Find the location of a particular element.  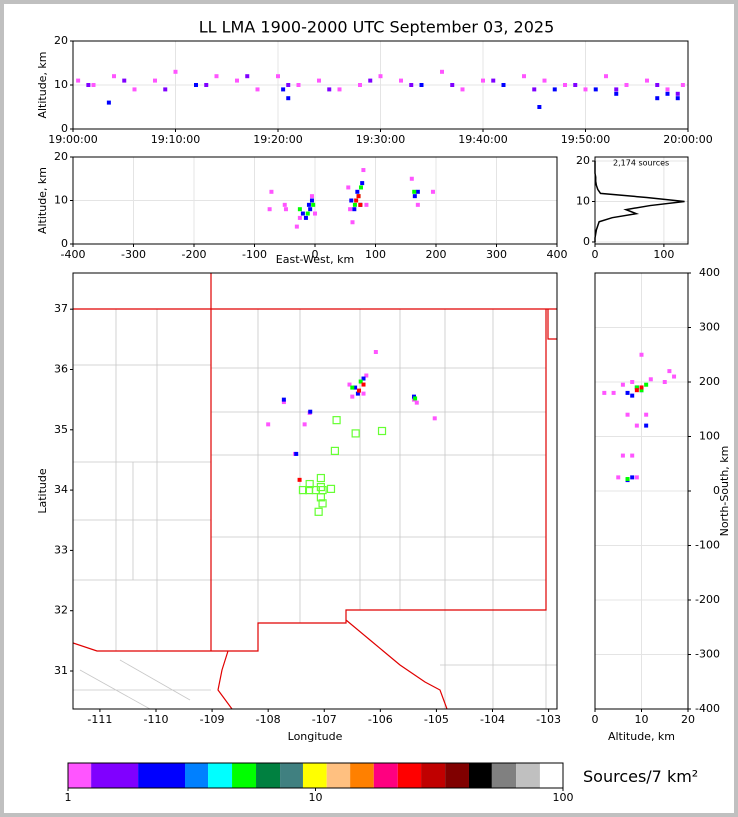

x-tick-label: -200 is located at coordinates (194, 254).